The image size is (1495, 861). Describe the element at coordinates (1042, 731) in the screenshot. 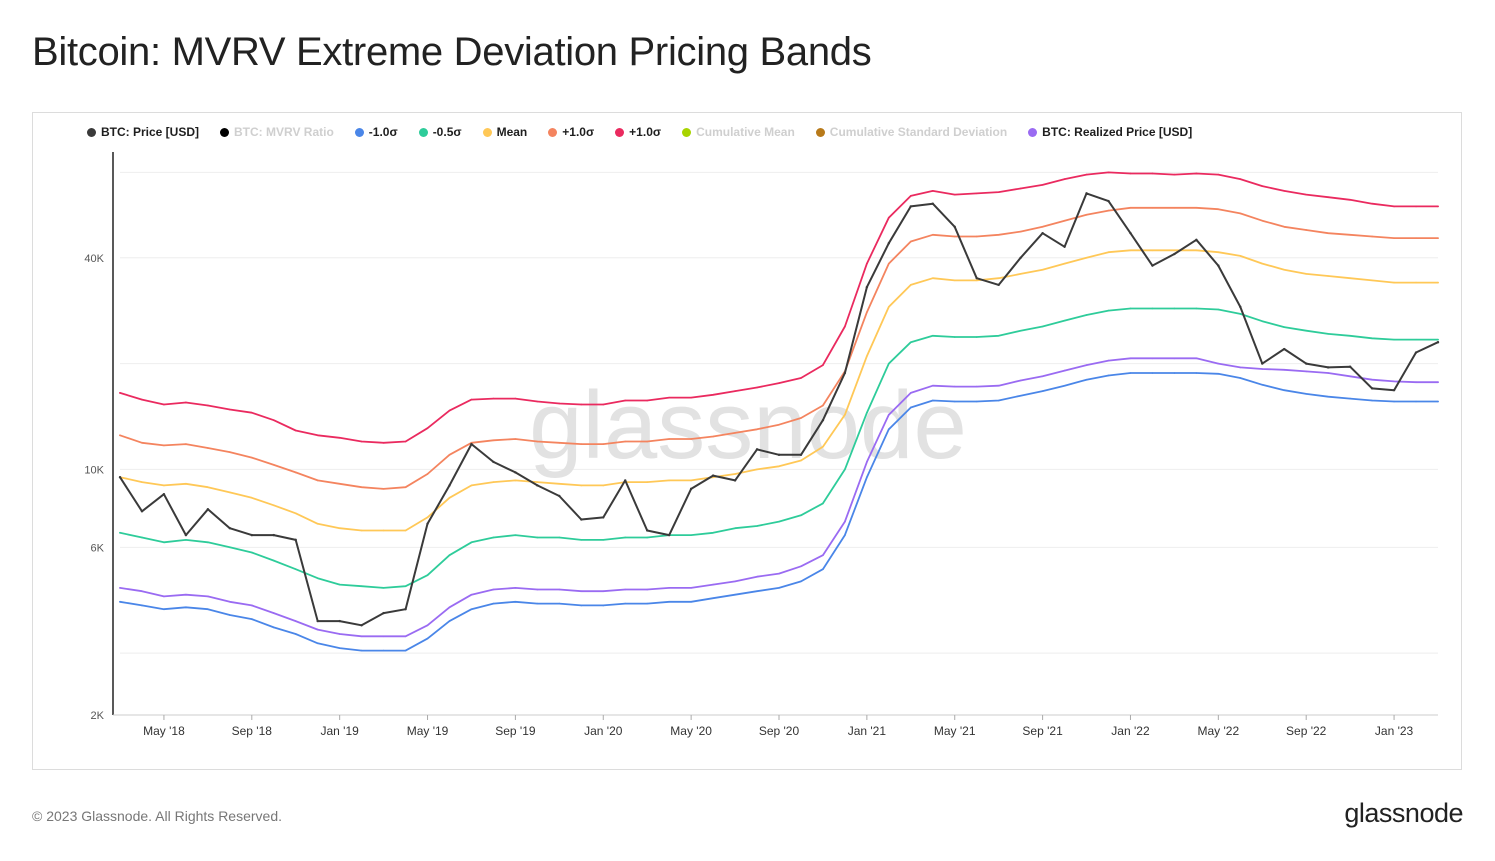

I see `x-tick-label: Sep '21` at that location.